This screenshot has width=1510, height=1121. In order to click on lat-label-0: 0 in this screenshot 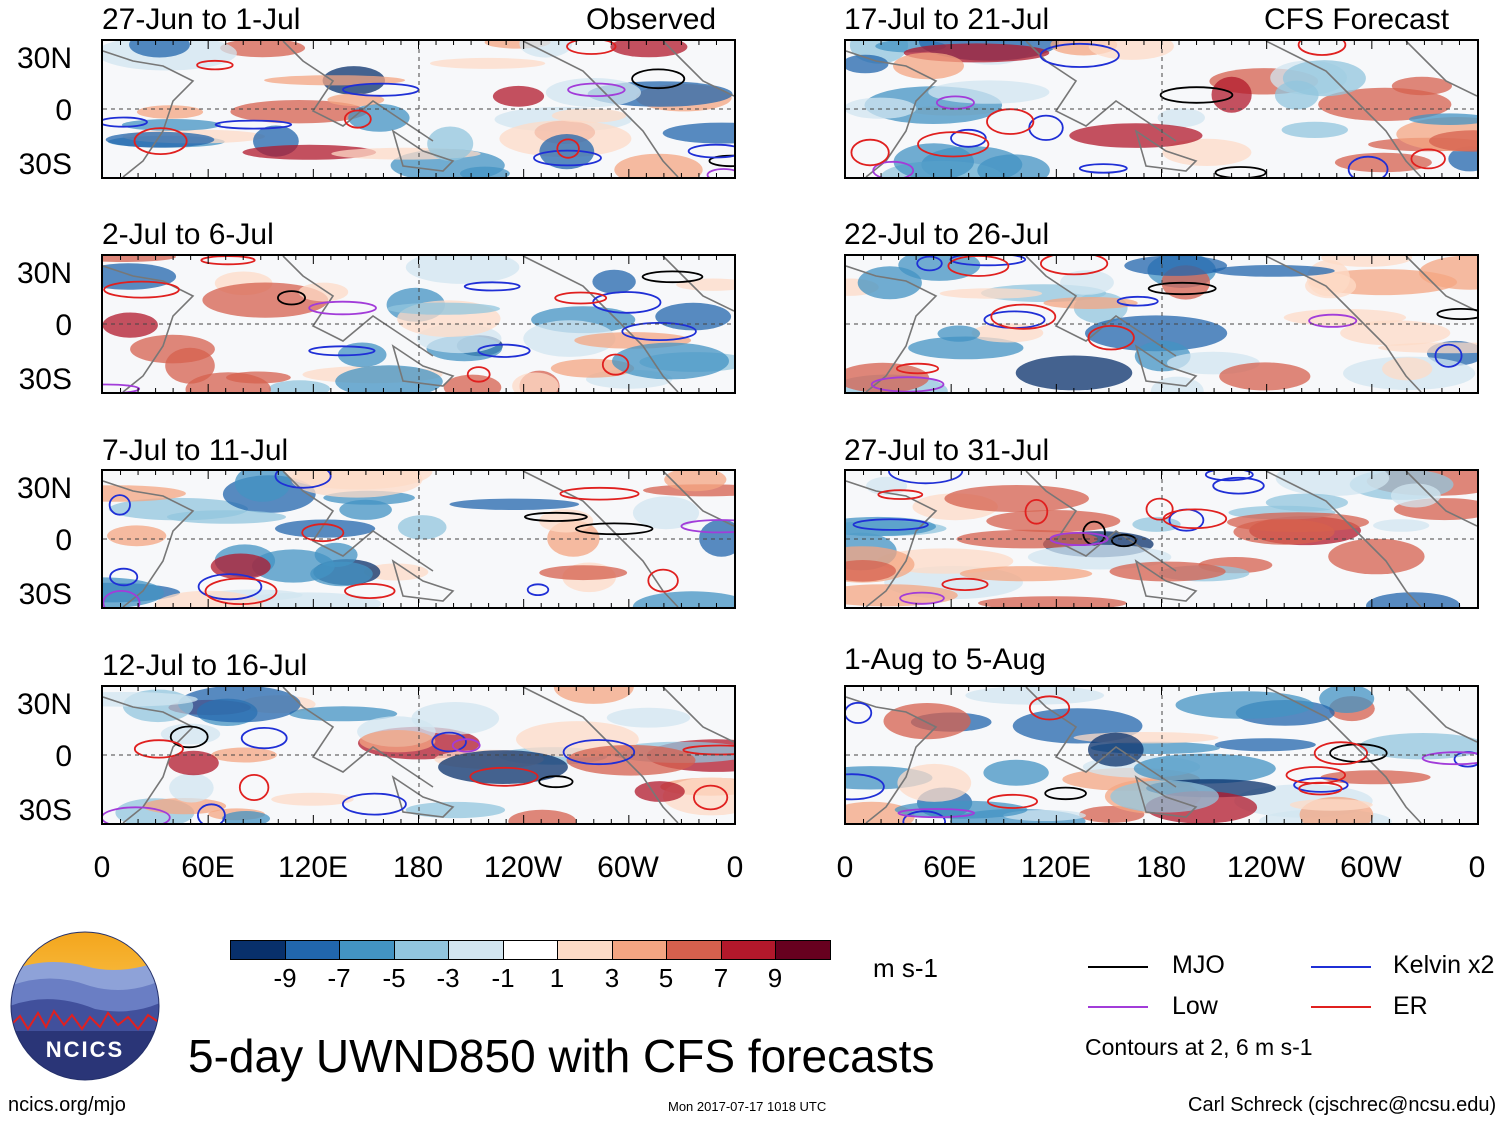, I will do `click(63, 325)`.